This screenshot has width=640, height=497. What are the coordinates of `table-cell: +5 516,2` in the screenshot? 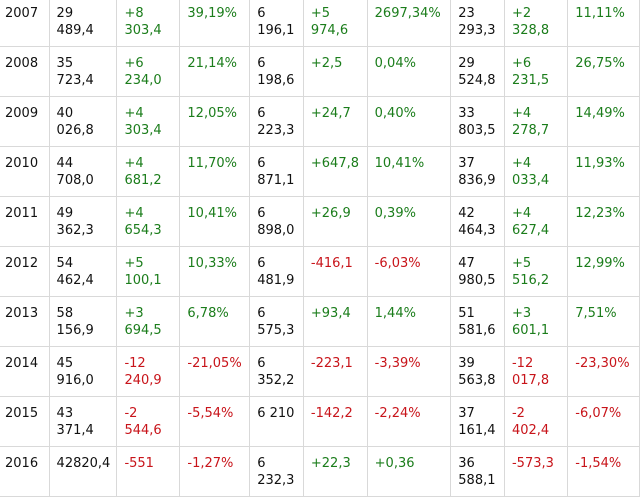 It's located at (536, 271).